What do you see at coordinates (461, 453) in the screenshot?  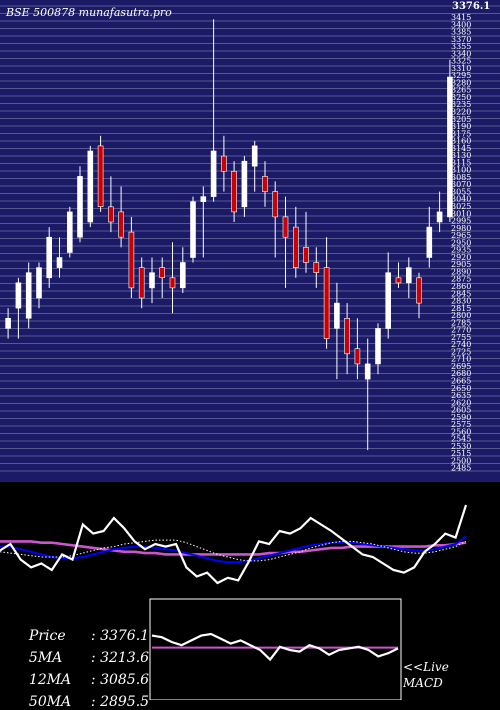 I see `price-tick-label: 2515` at bounding box center [461, 453].